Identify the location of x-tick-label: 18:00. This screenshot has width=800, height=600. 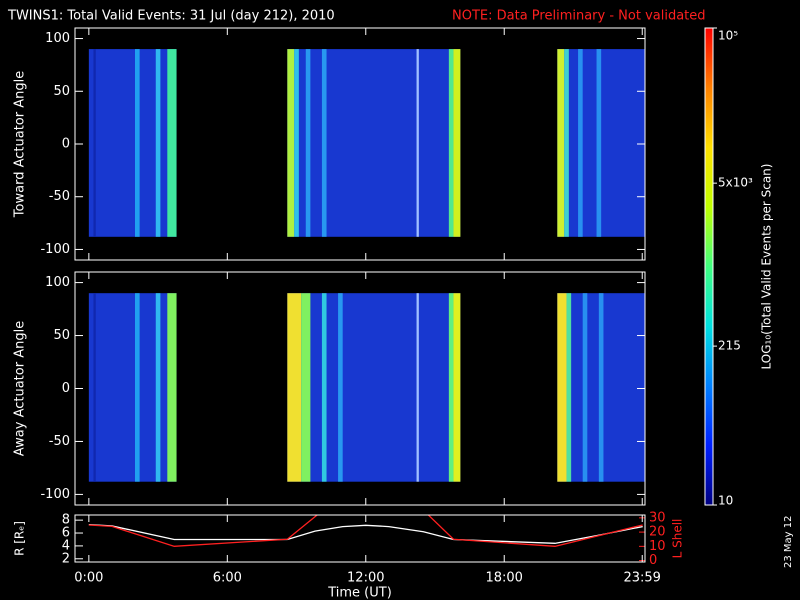
(503, 578).